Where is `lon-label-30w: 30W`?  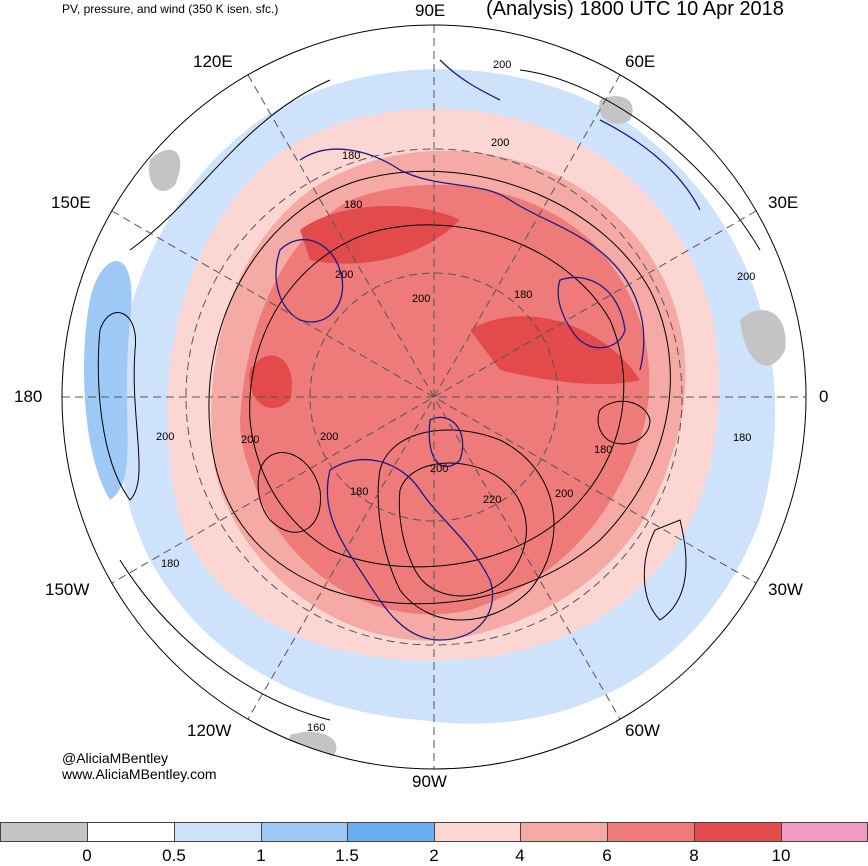 lon-label-30w: 30W is located at coordinates (785, 589).